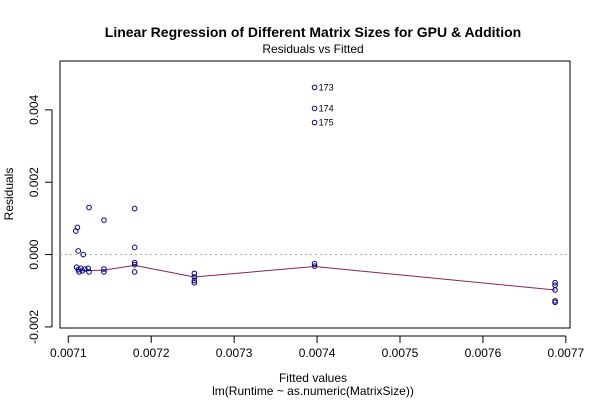 The image size is (600, 400). I want to click on point-label: 175, so click(326, 123).